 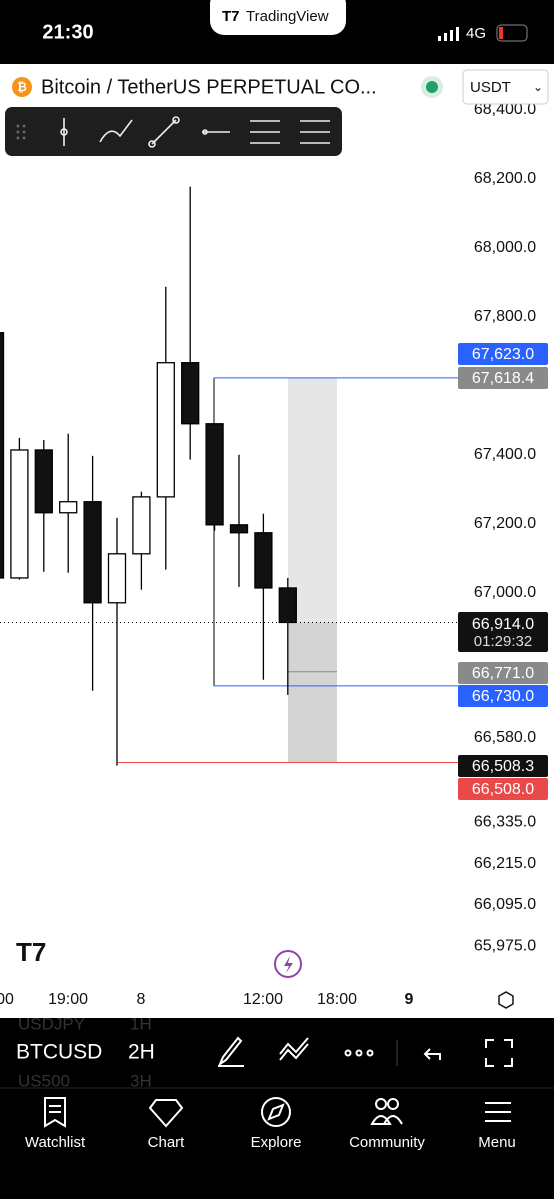 I want to click on tab-label: Community, so click(x=387, y=1142).